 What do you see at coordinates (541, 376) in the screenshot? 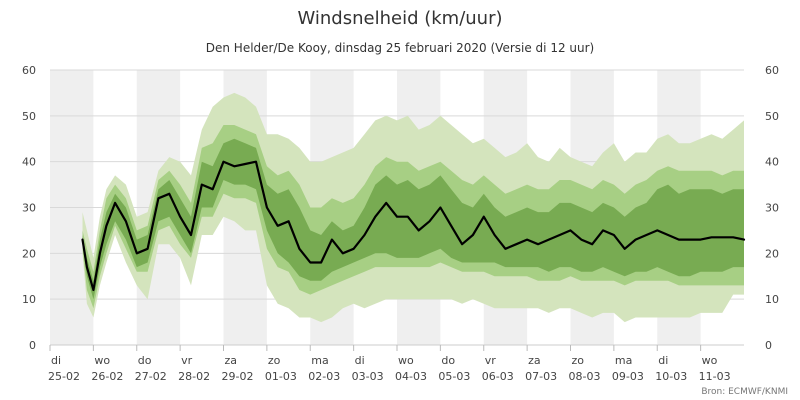
I see `x-tick-date: 07-03` at bounding box center [541, 376].